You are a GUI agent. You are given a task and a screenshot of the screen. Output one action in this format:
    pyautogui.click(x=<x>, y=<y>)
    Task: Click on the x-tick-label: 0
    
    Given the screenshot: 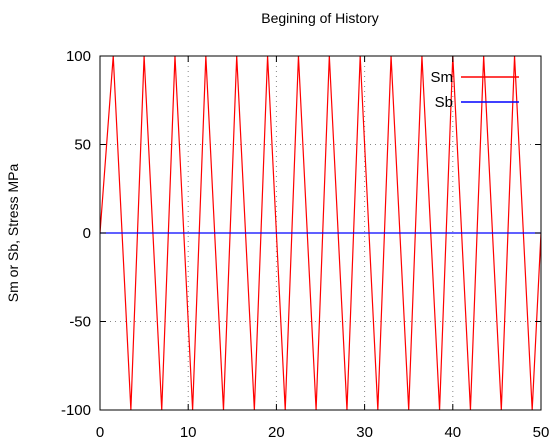 What is the action you would take?
    pyautogui.click(x=100, y=432)
    